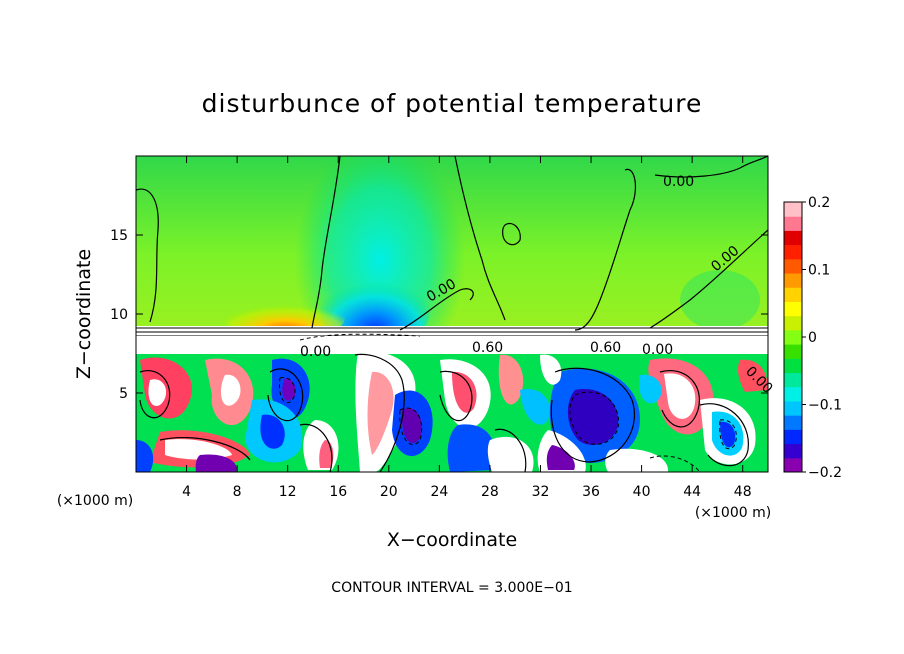 The width and height of the screenshot is (904, 654). What do you see at coordinates (508, 402) in the screenshot?
I see `negative-contours` at bounding box center [508, 402].